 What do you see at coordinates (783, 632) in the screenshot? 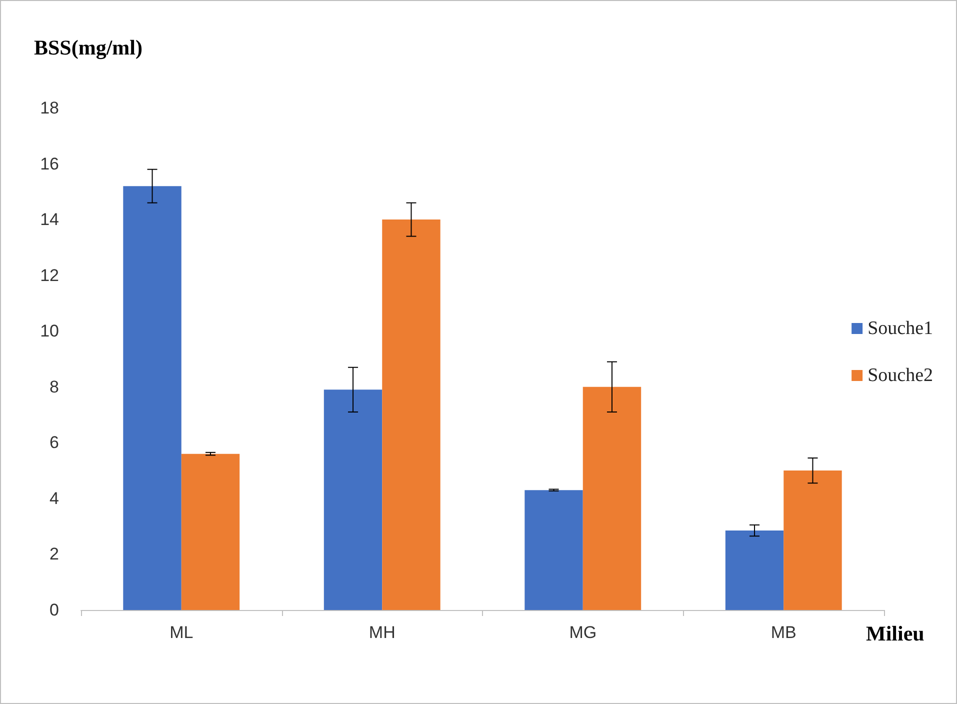
I see `x-tick-label: MB` at bounding box center [783, 632].